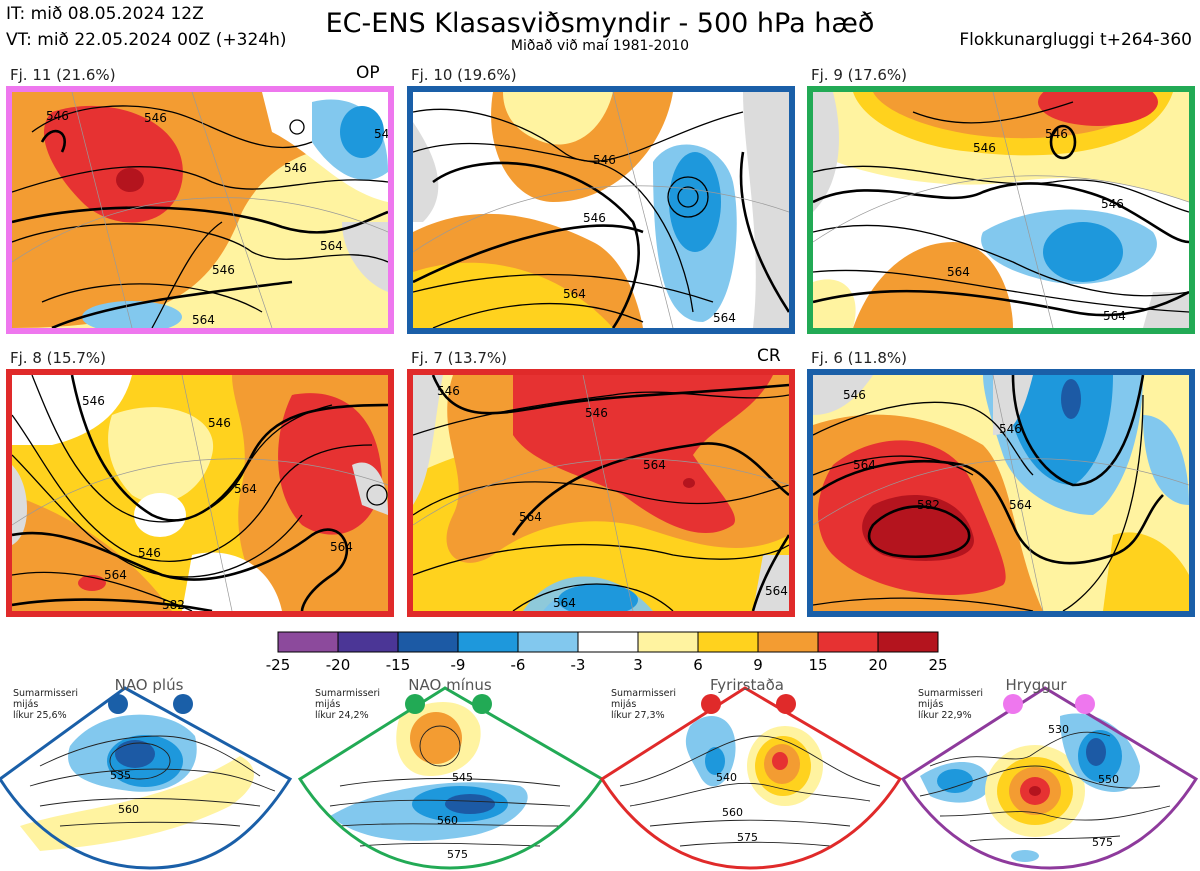 The height and width of the screenshot is (871, 1200). Describe the element at coordinates (601, 210) in the screenshot. I see `cluster-map-panel: 546 546 564 564` at that location.